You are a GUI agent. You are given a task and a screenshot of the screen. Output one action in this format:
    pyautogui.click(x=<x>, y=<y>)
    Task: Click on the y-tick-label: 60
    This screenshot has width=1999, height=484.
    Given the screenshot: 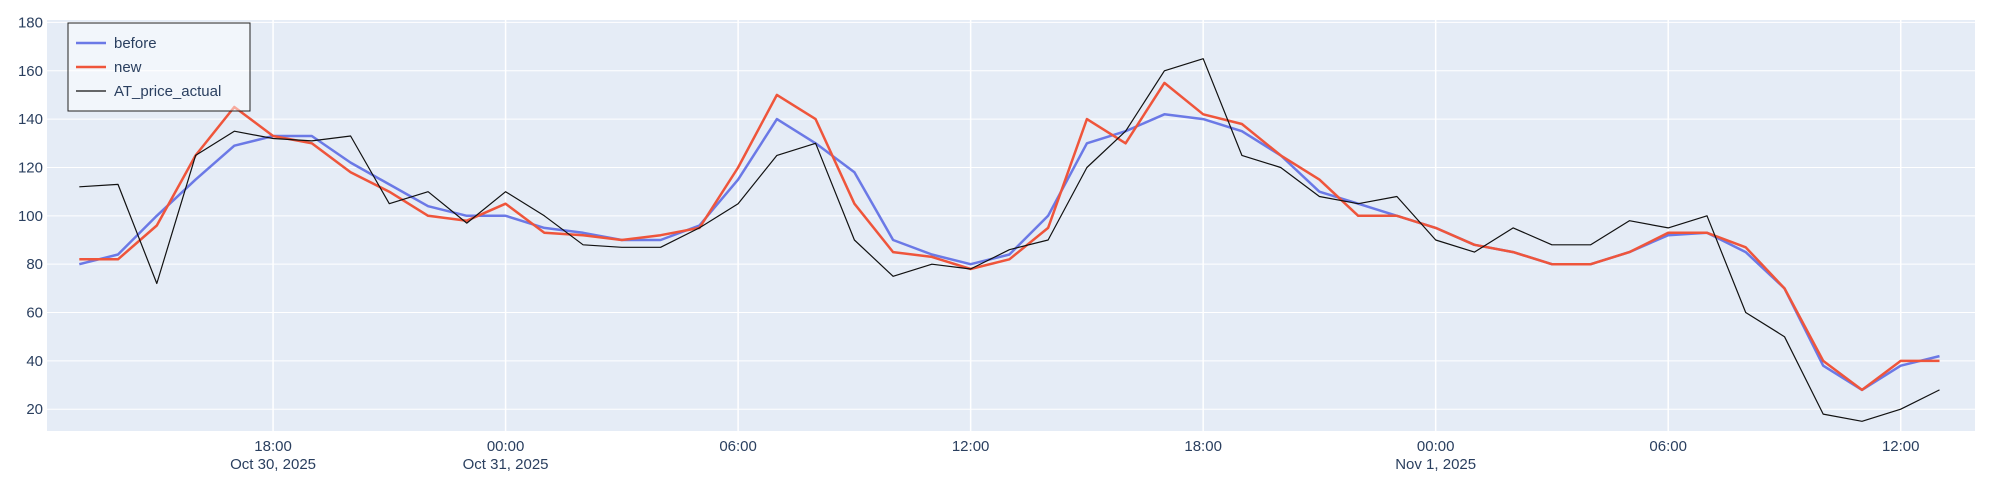 What is the action you would take?
    pyautogui.click(x=34, y=313)
    